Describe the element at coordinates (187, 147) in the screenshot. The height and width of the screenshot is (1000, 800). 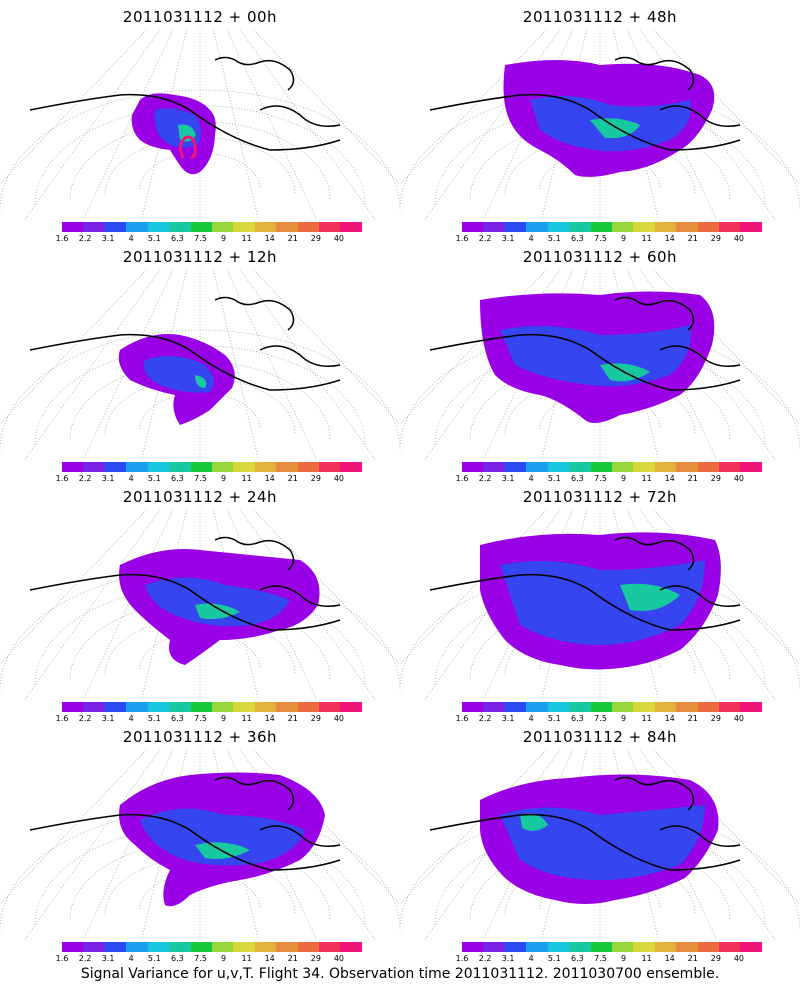
I see `field-peak` at that location.